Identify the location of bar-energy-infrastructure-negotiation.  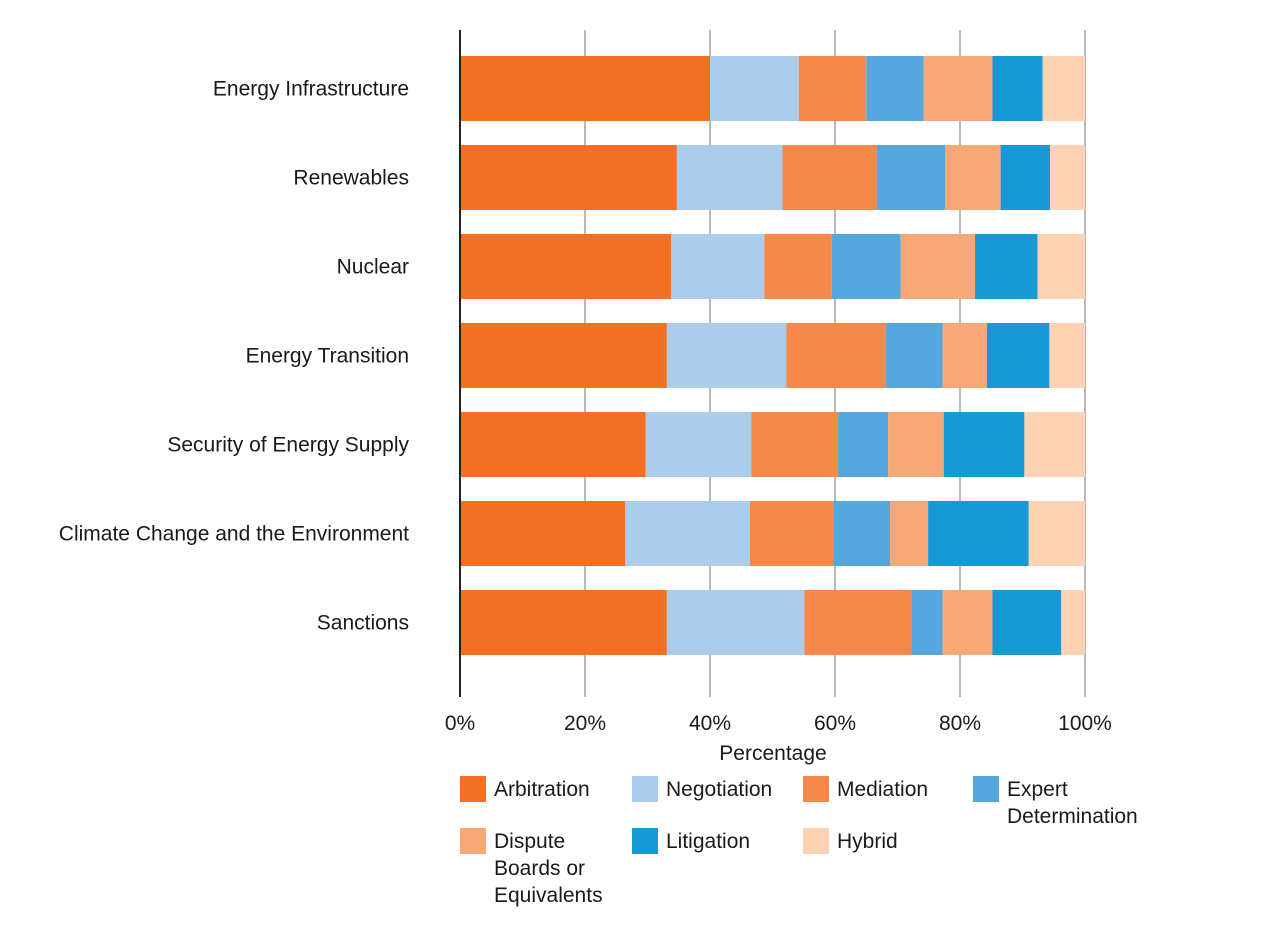
(754, 88).